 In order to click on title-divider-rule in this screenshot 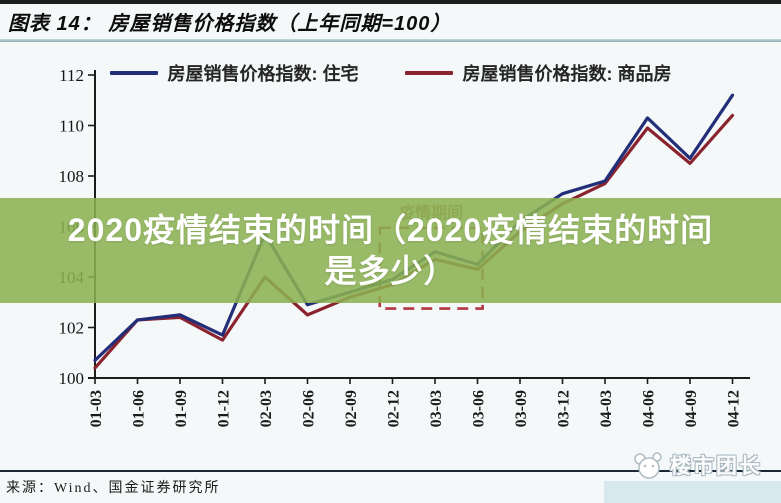, I will do `click(390, 40)`.